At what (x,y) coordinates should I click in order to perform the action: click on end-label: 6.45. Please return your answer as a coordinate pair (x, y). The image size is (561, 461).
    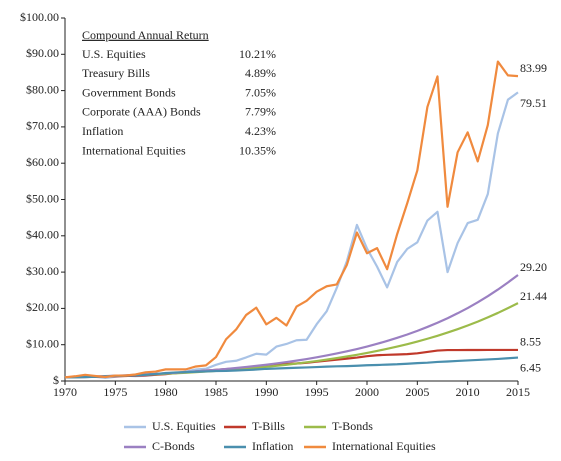
    Looking at the image, I should click on (530, 367).